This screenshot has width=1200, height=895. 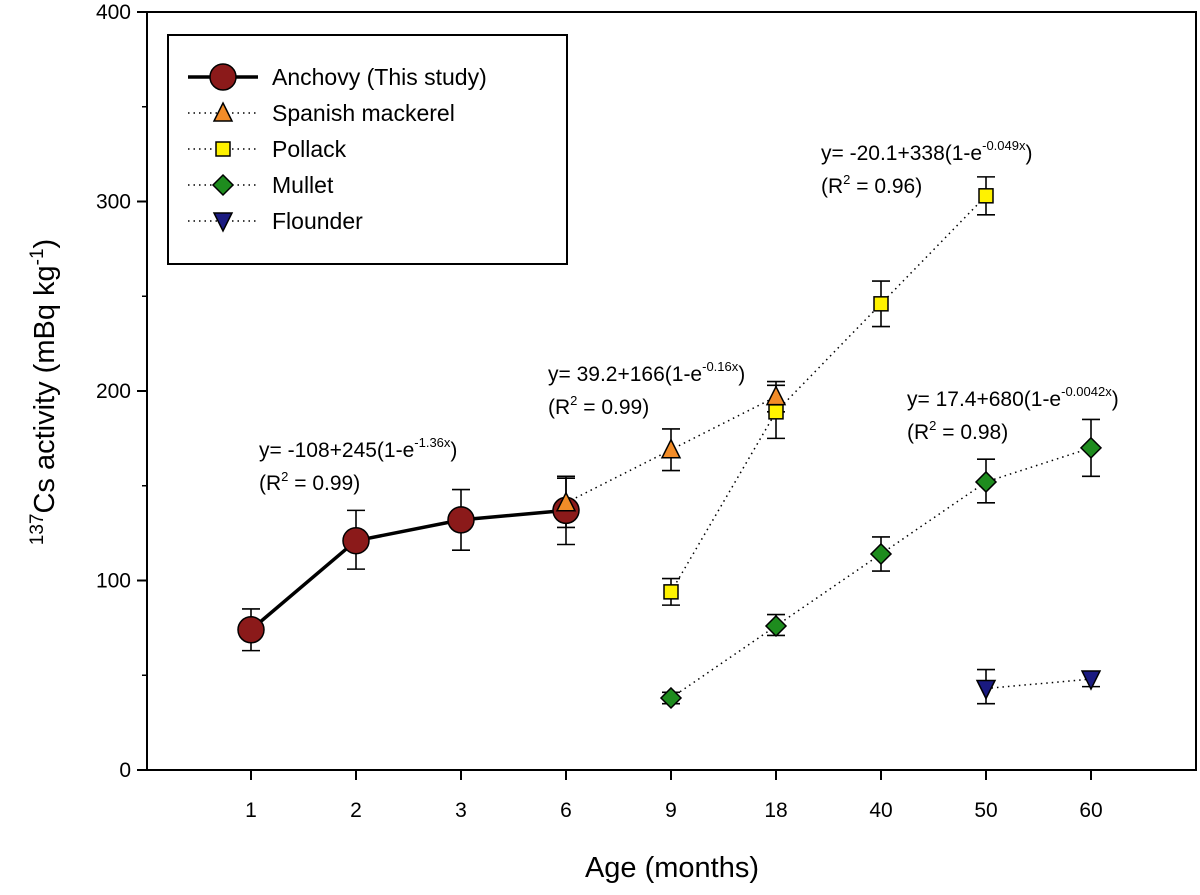 What do you see at coordinates (926, 168) in the screenshot?
I see `fit-annotation: y= -20.1+338(1-e-0.049x) (R2 = 0.96)` at bounding box center [926, 168].